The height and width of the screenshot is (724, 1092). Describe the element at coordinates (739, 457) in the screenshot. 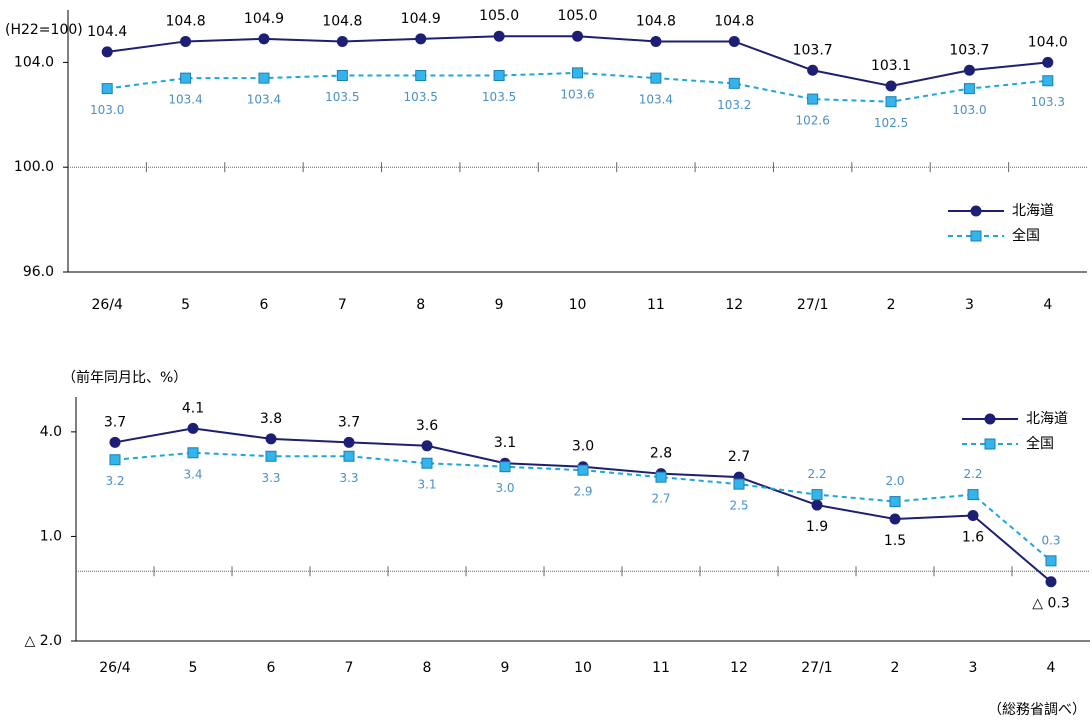

I see `value-label: 2.7` at that location.